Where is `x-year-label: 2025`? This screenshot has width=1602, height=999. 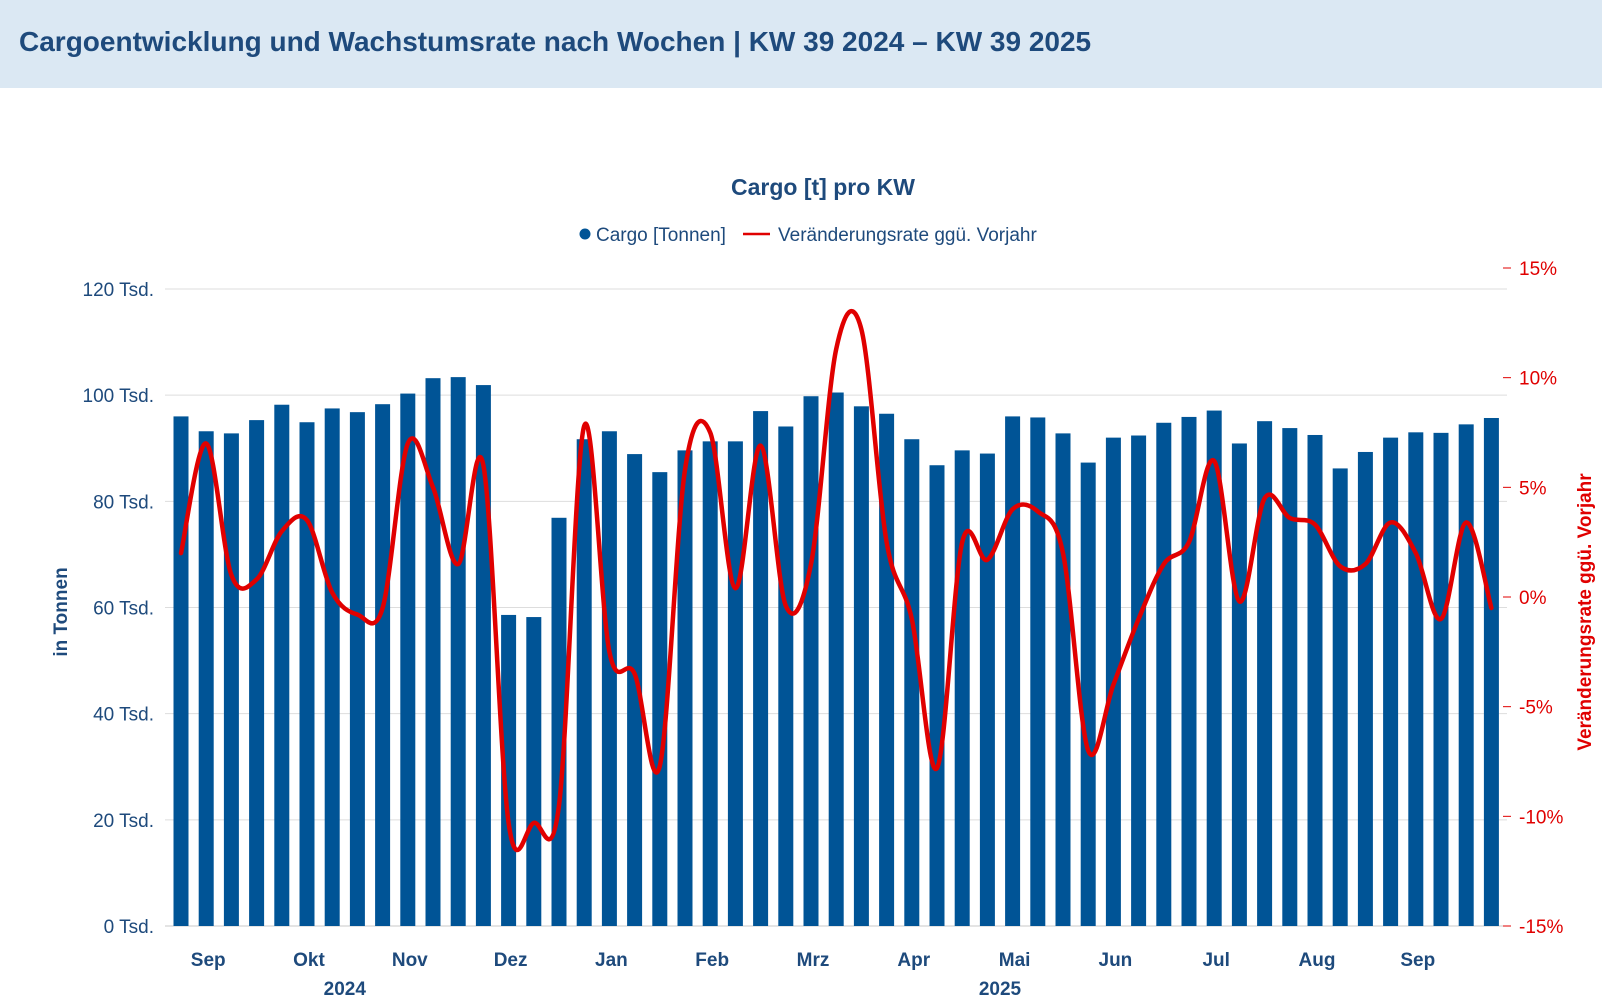
x-year-label: 2025 is located at coordinates (1000, 989).